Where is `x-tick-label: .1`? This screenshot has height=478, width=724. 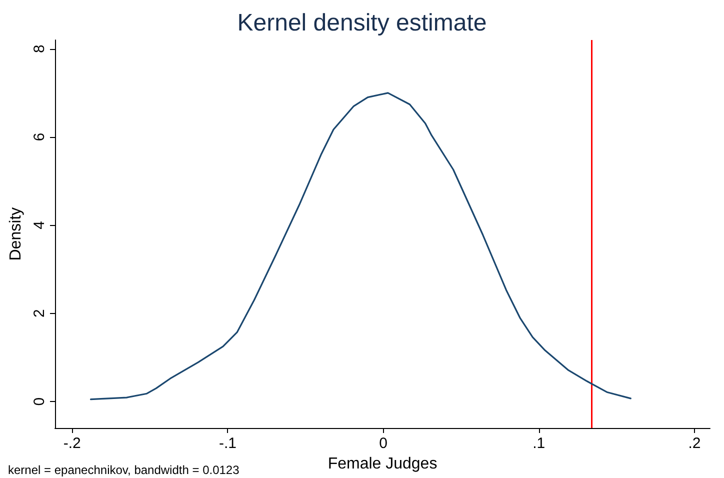
x-tick-label: .1 is located at coordinates (539, 443).